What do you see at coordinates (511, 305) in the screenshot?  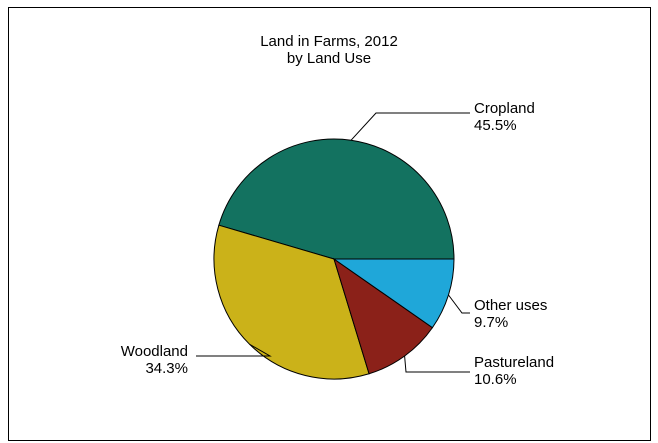 I see `slice-label-other-uses: Other uses` at bounding box center [511, 305].